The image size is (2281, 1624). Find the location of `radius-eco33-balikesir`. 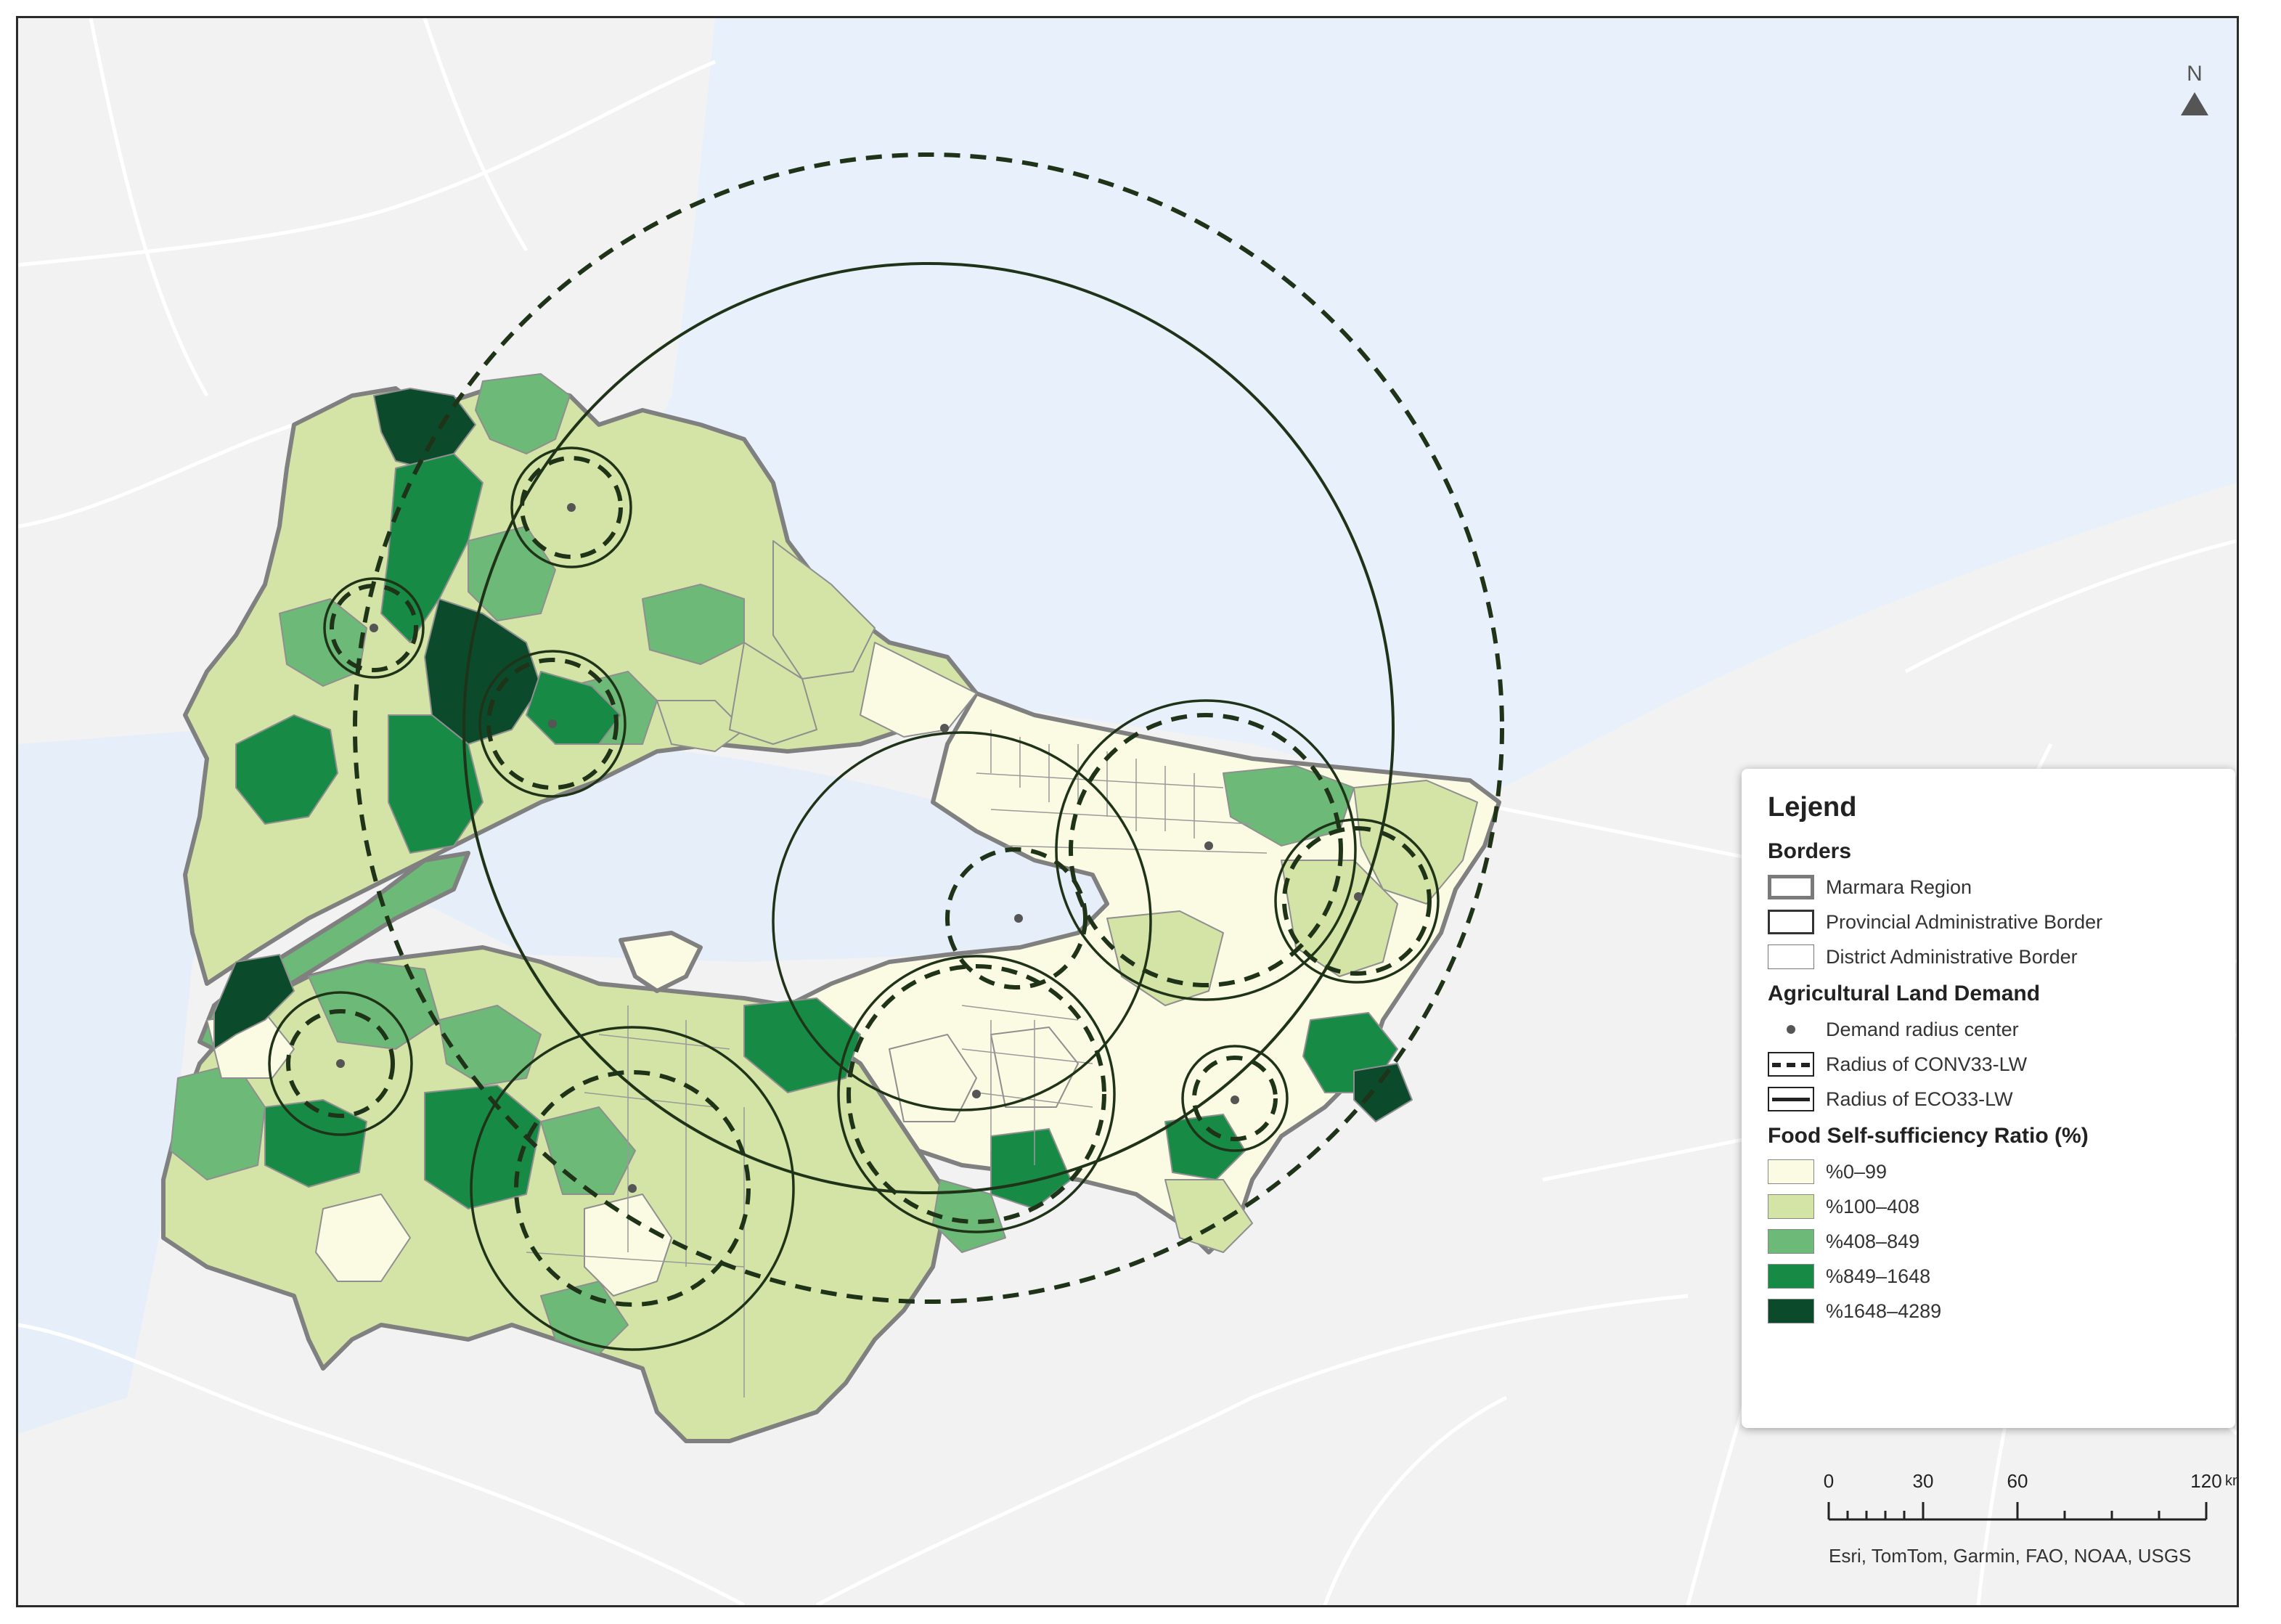

radius-eco33-balikesir is located at coordinates (632, 1188).